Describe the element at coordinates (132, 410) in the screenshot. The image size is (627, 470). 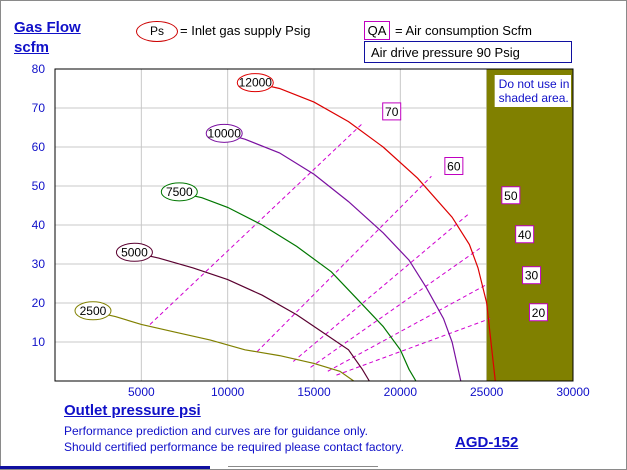
I see `x-axis-label: Outlet pressure psi` at that location.